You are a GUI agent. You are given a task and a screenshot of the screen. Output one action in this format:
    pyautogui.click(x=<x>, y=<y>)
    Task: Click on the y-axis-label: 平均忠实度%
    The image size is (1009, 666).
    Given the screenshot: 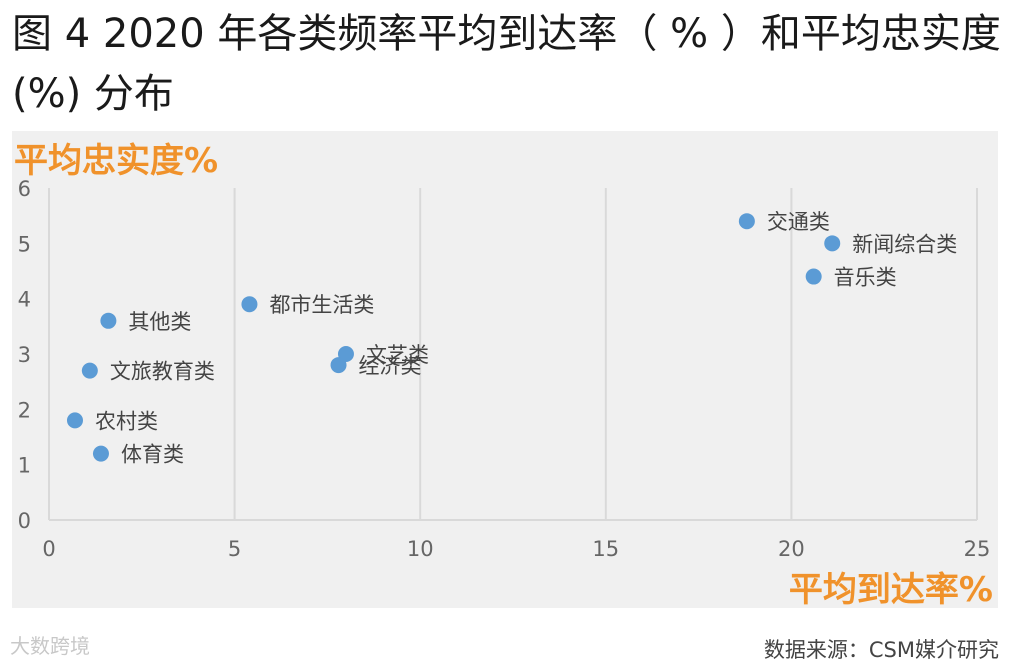 What is the action you would take?
    pyautogui.click(x=116, y=161)
    